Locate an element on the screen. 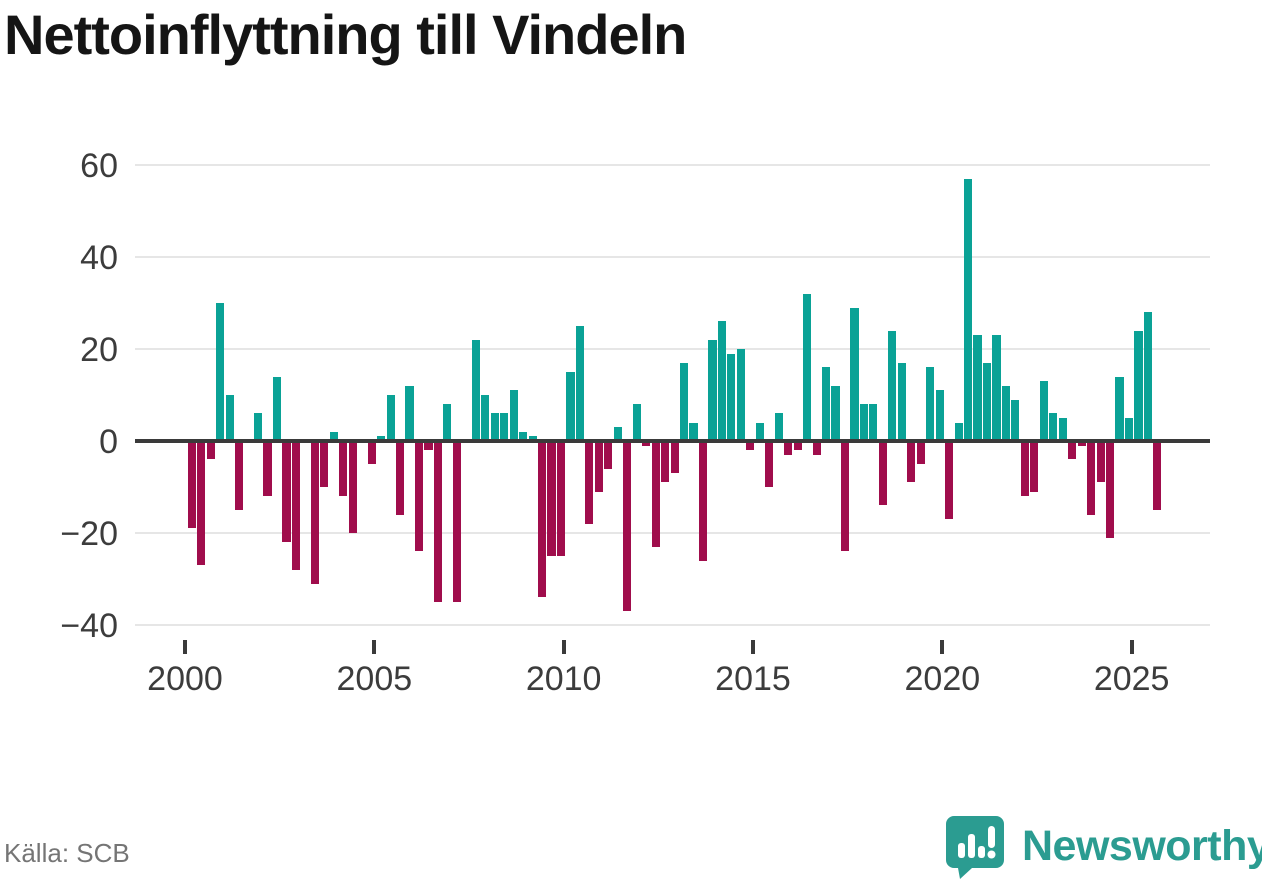 This screenshot has height=879, width=1262. bar-2016-Q4 is located at coordinates (826, 404).